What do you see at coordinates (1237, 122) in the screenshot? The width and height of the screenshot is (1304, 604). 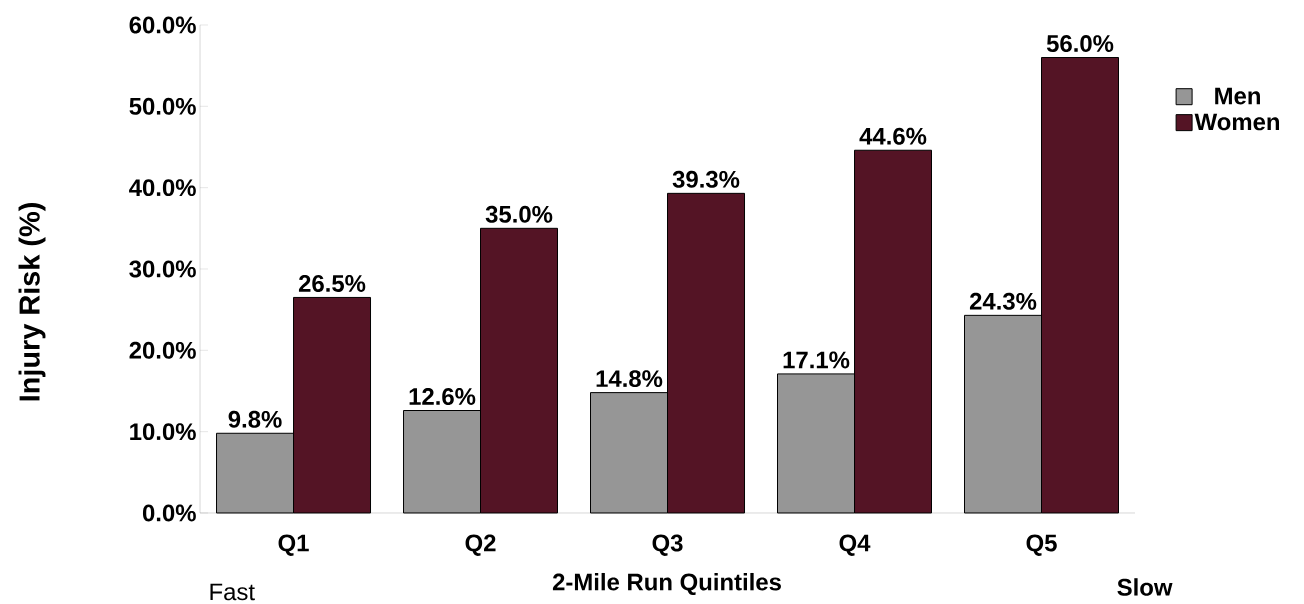 I see `legend-label: Women` at bounding box center [1237, 122].